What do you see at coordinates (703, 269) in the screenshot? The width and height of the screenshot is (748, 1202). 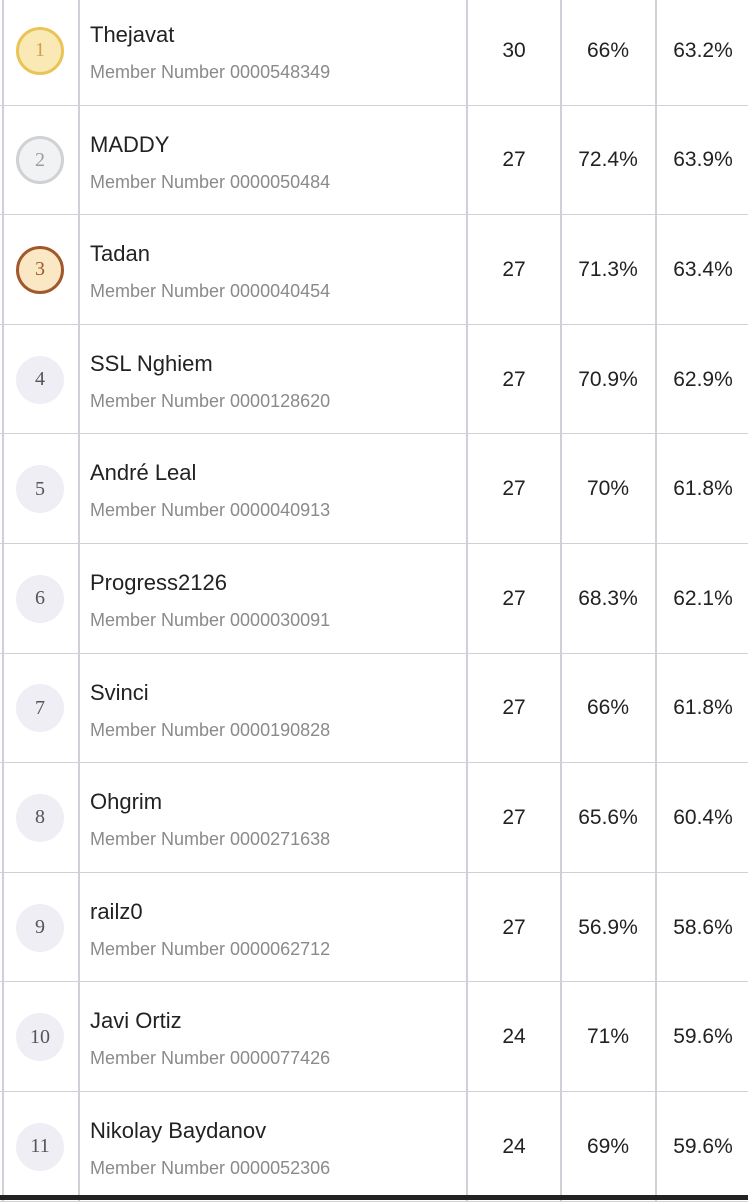 I see `percent-2: 63.4%` at bounding box center [703, 269].